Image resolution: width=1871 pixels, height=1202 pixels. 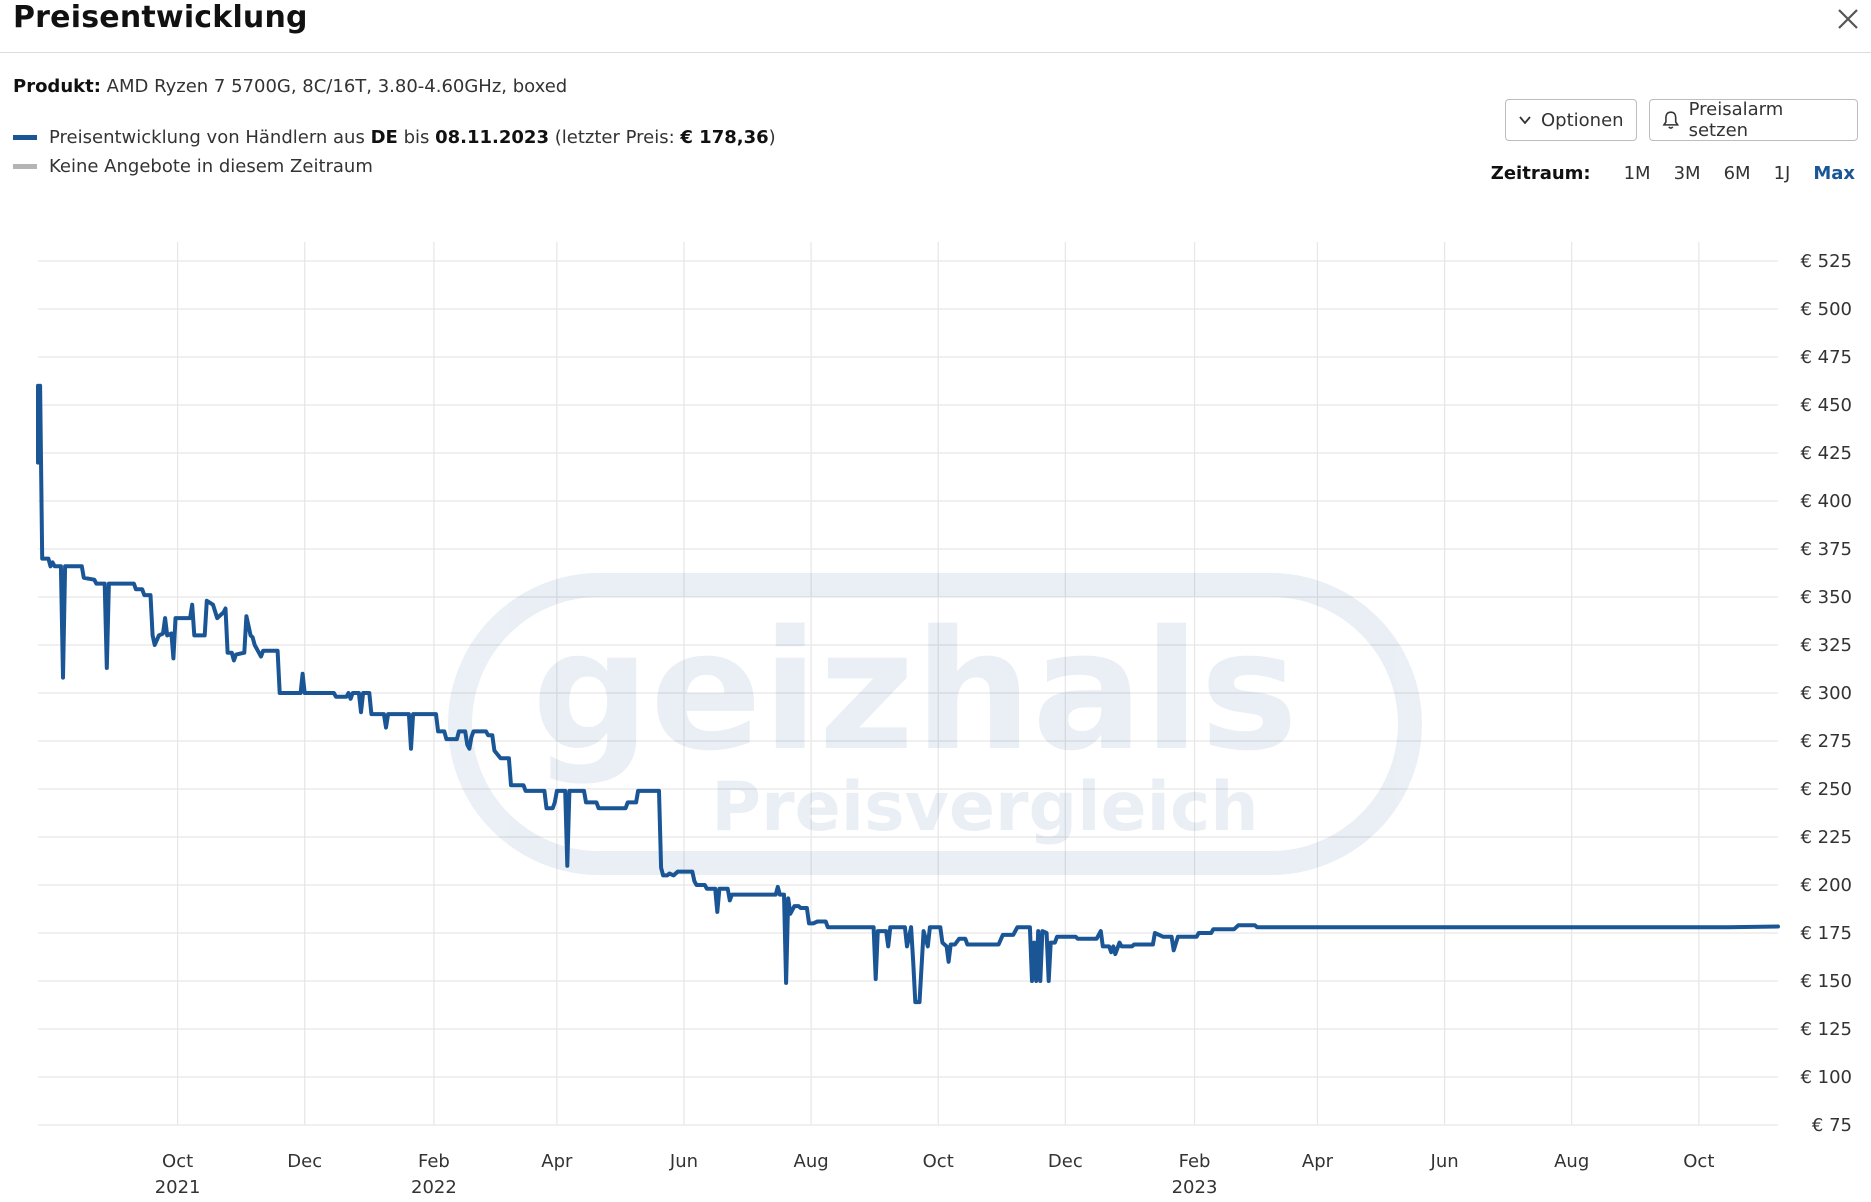 What do you see at coordinates (25, 137) in the screenshot?
I see `legend-swatch-price` at bounding box center [25, 137].